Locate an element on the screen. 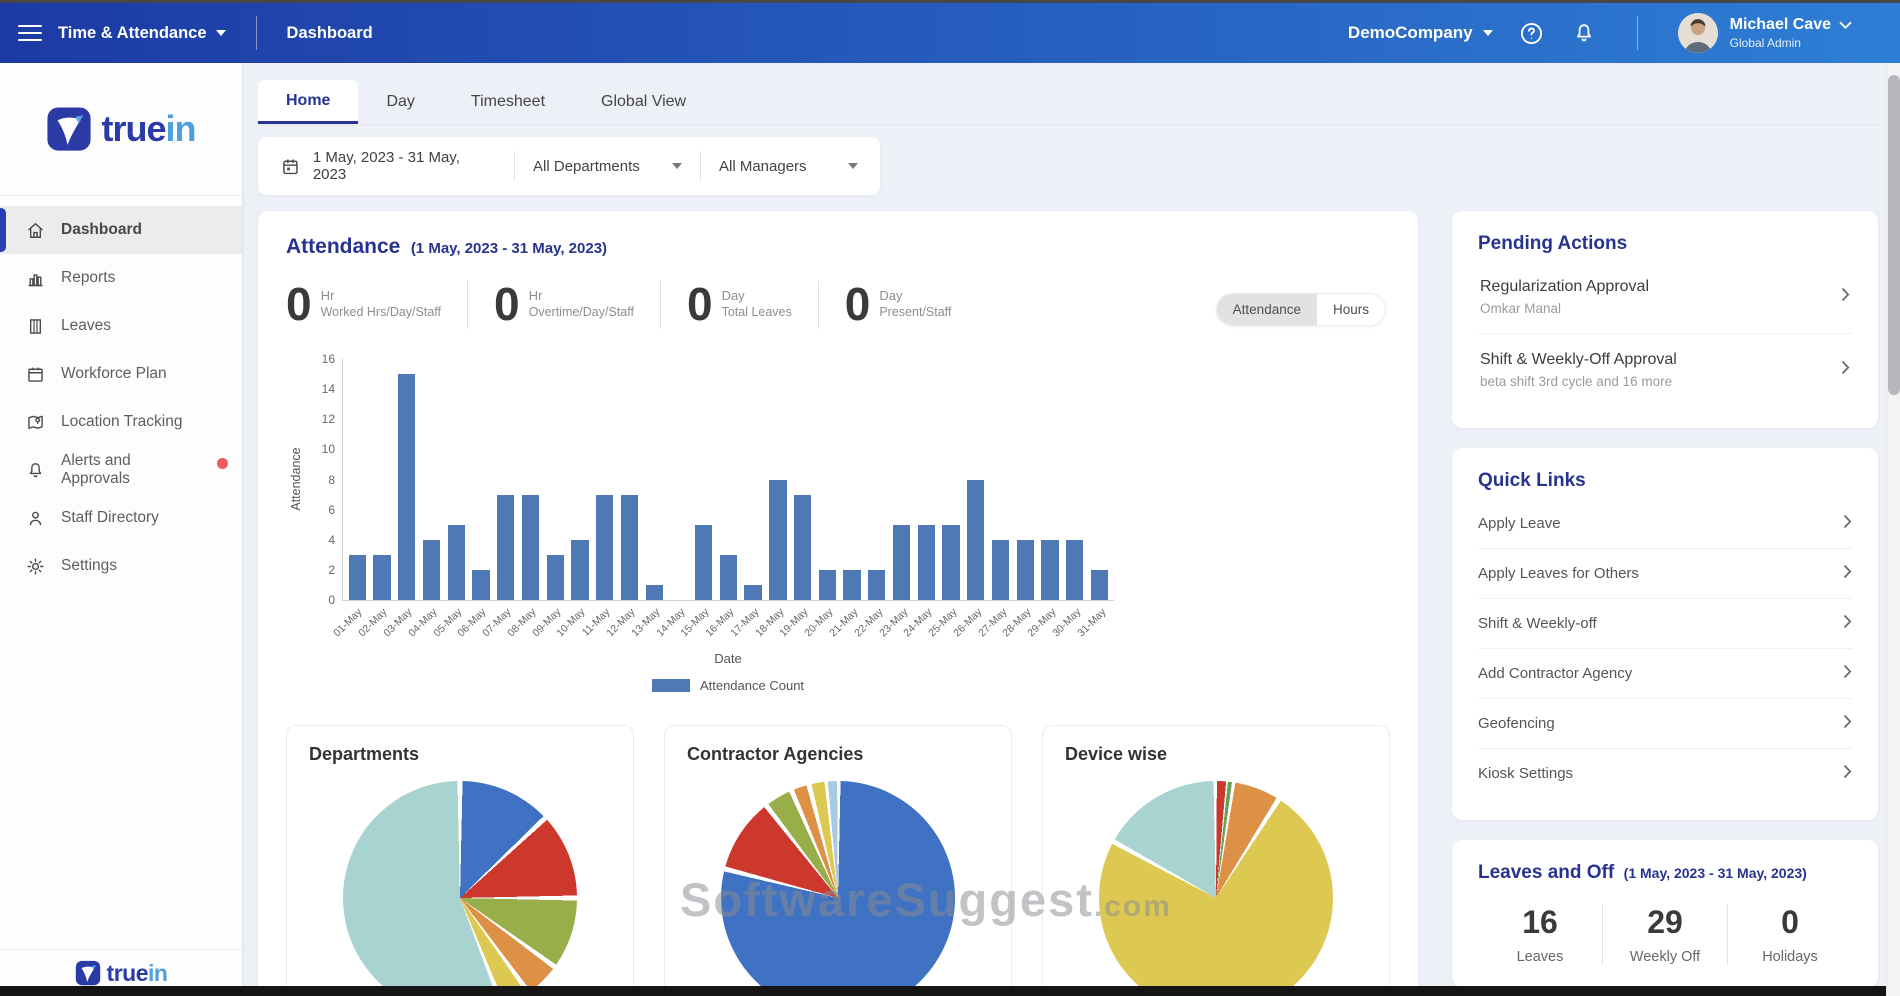 The width and height of the screenshot is (1900, 996). location-icon is located at coordinates (35, 422).